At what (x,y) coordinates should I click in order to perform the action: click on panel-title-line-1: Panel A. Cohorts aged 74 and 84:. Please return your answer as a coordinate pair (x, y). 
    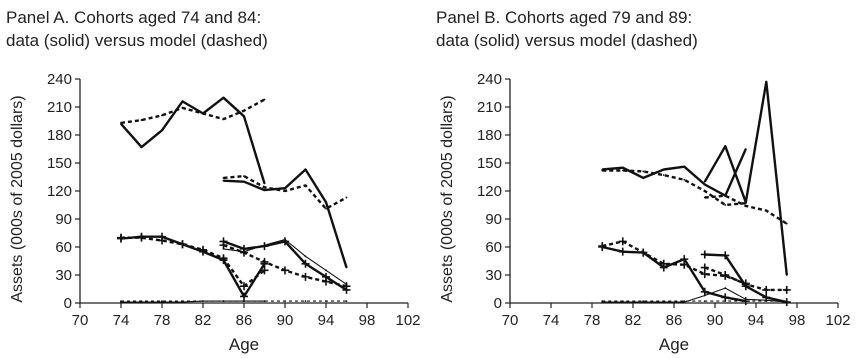
    Looking at the image, I should click on (134, 17).